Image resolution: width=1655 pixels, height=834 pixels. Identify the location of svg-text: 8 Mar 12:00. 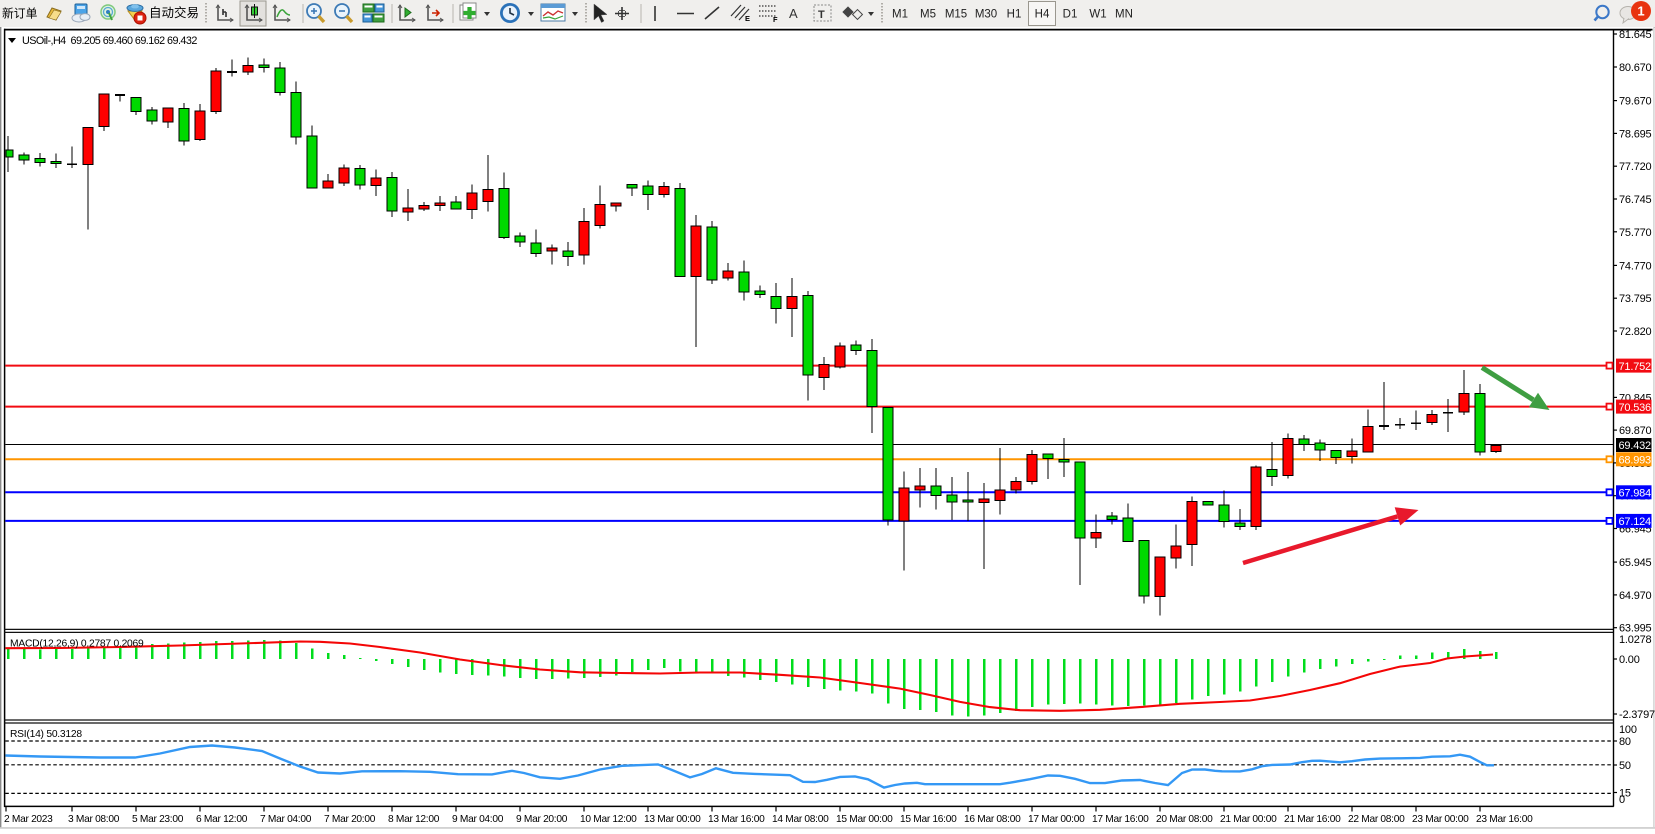
(414, 819).